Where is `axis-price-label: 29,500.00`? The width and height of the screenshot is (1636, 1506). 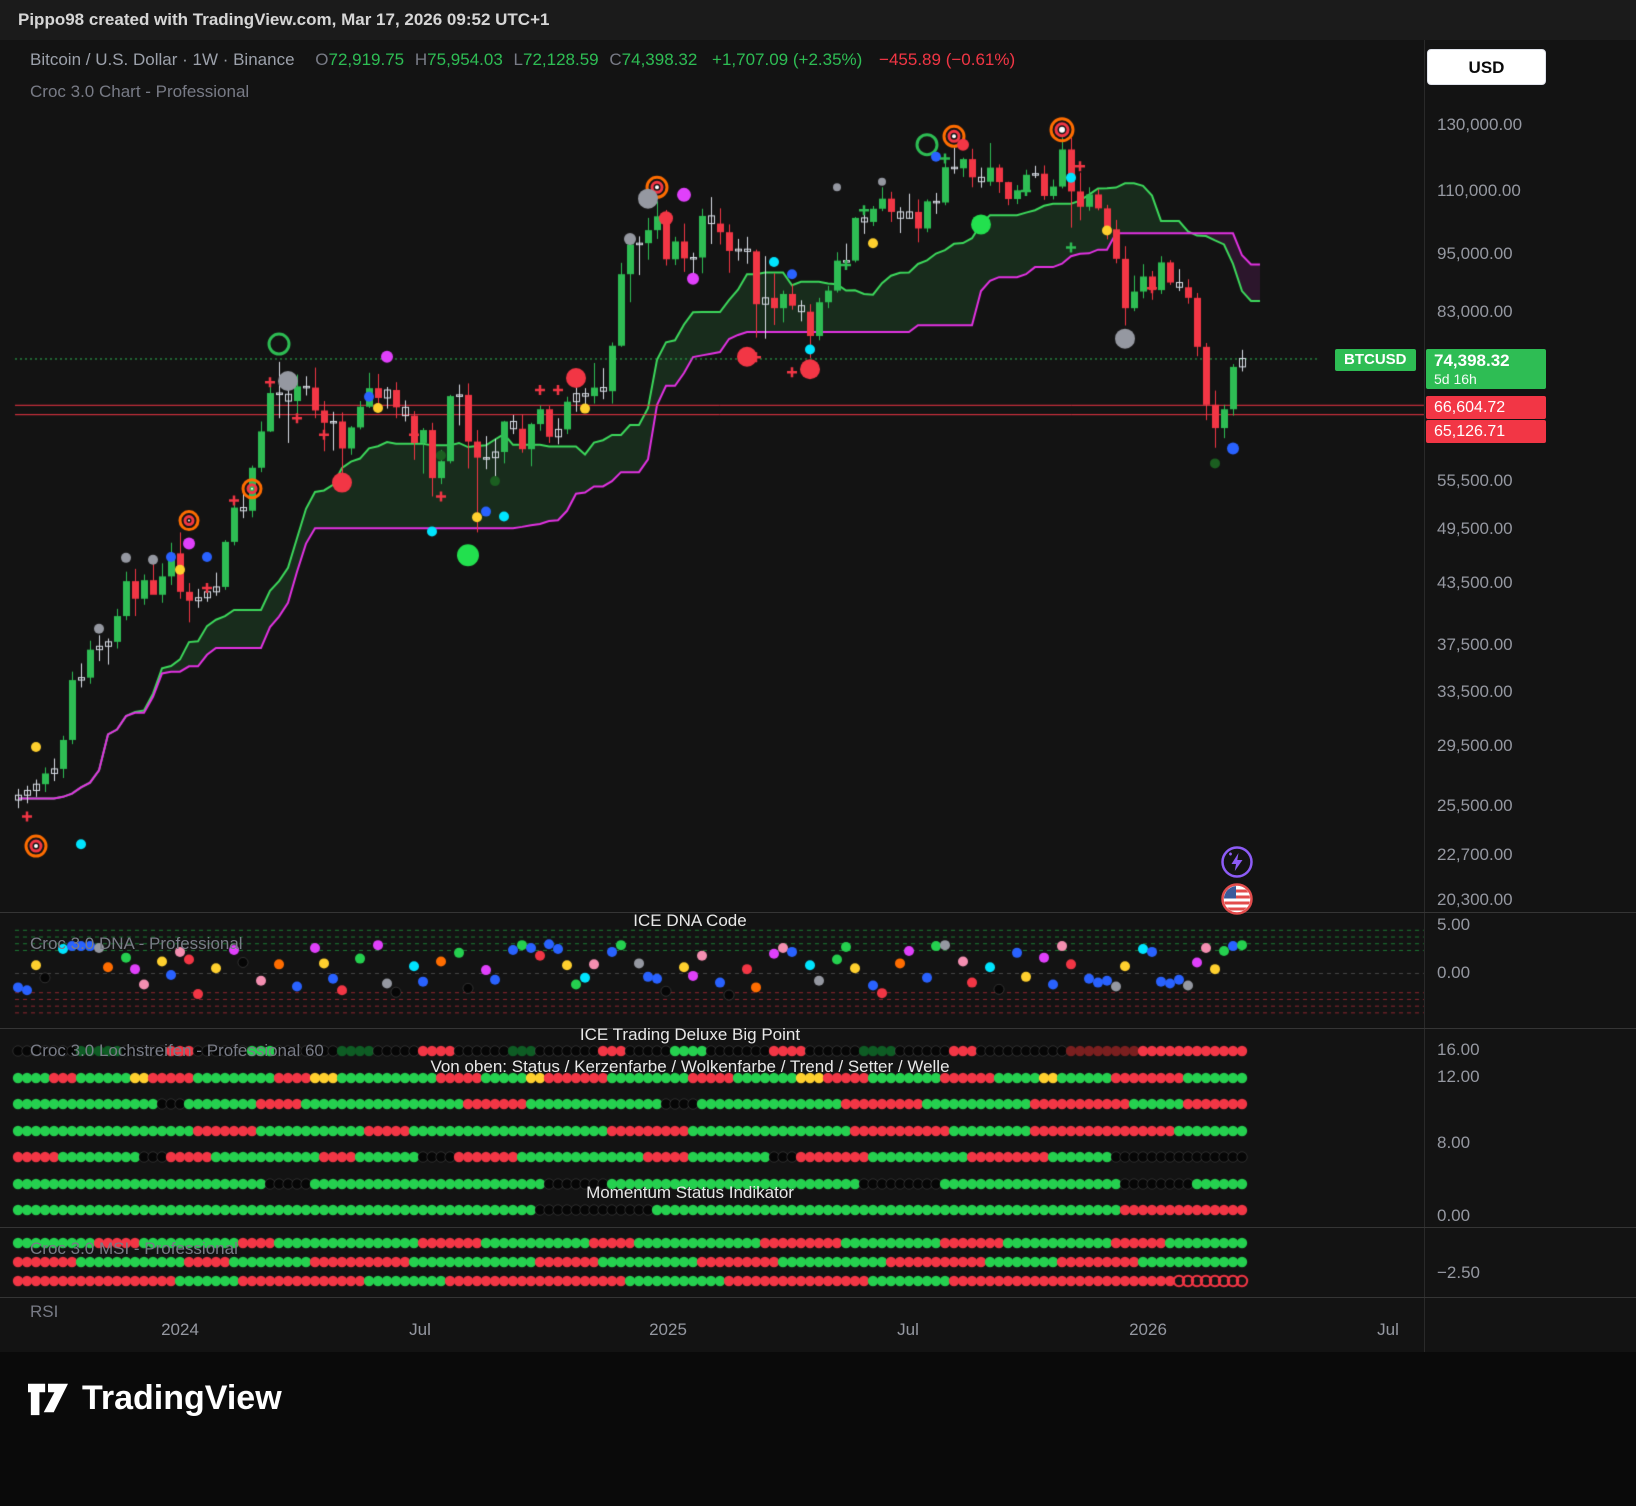
axis-price-label: 29,500.00 is located at coordinates (1475, 745).